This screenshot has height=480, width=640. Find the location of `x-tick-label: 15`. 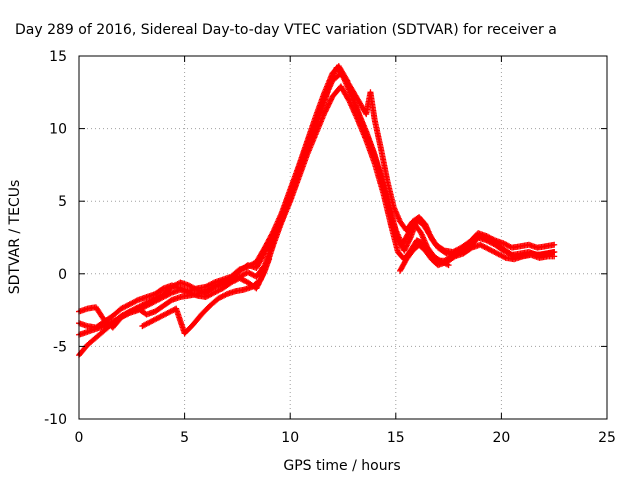

x-tick-label: 15 is located at coordinates (396, 438).